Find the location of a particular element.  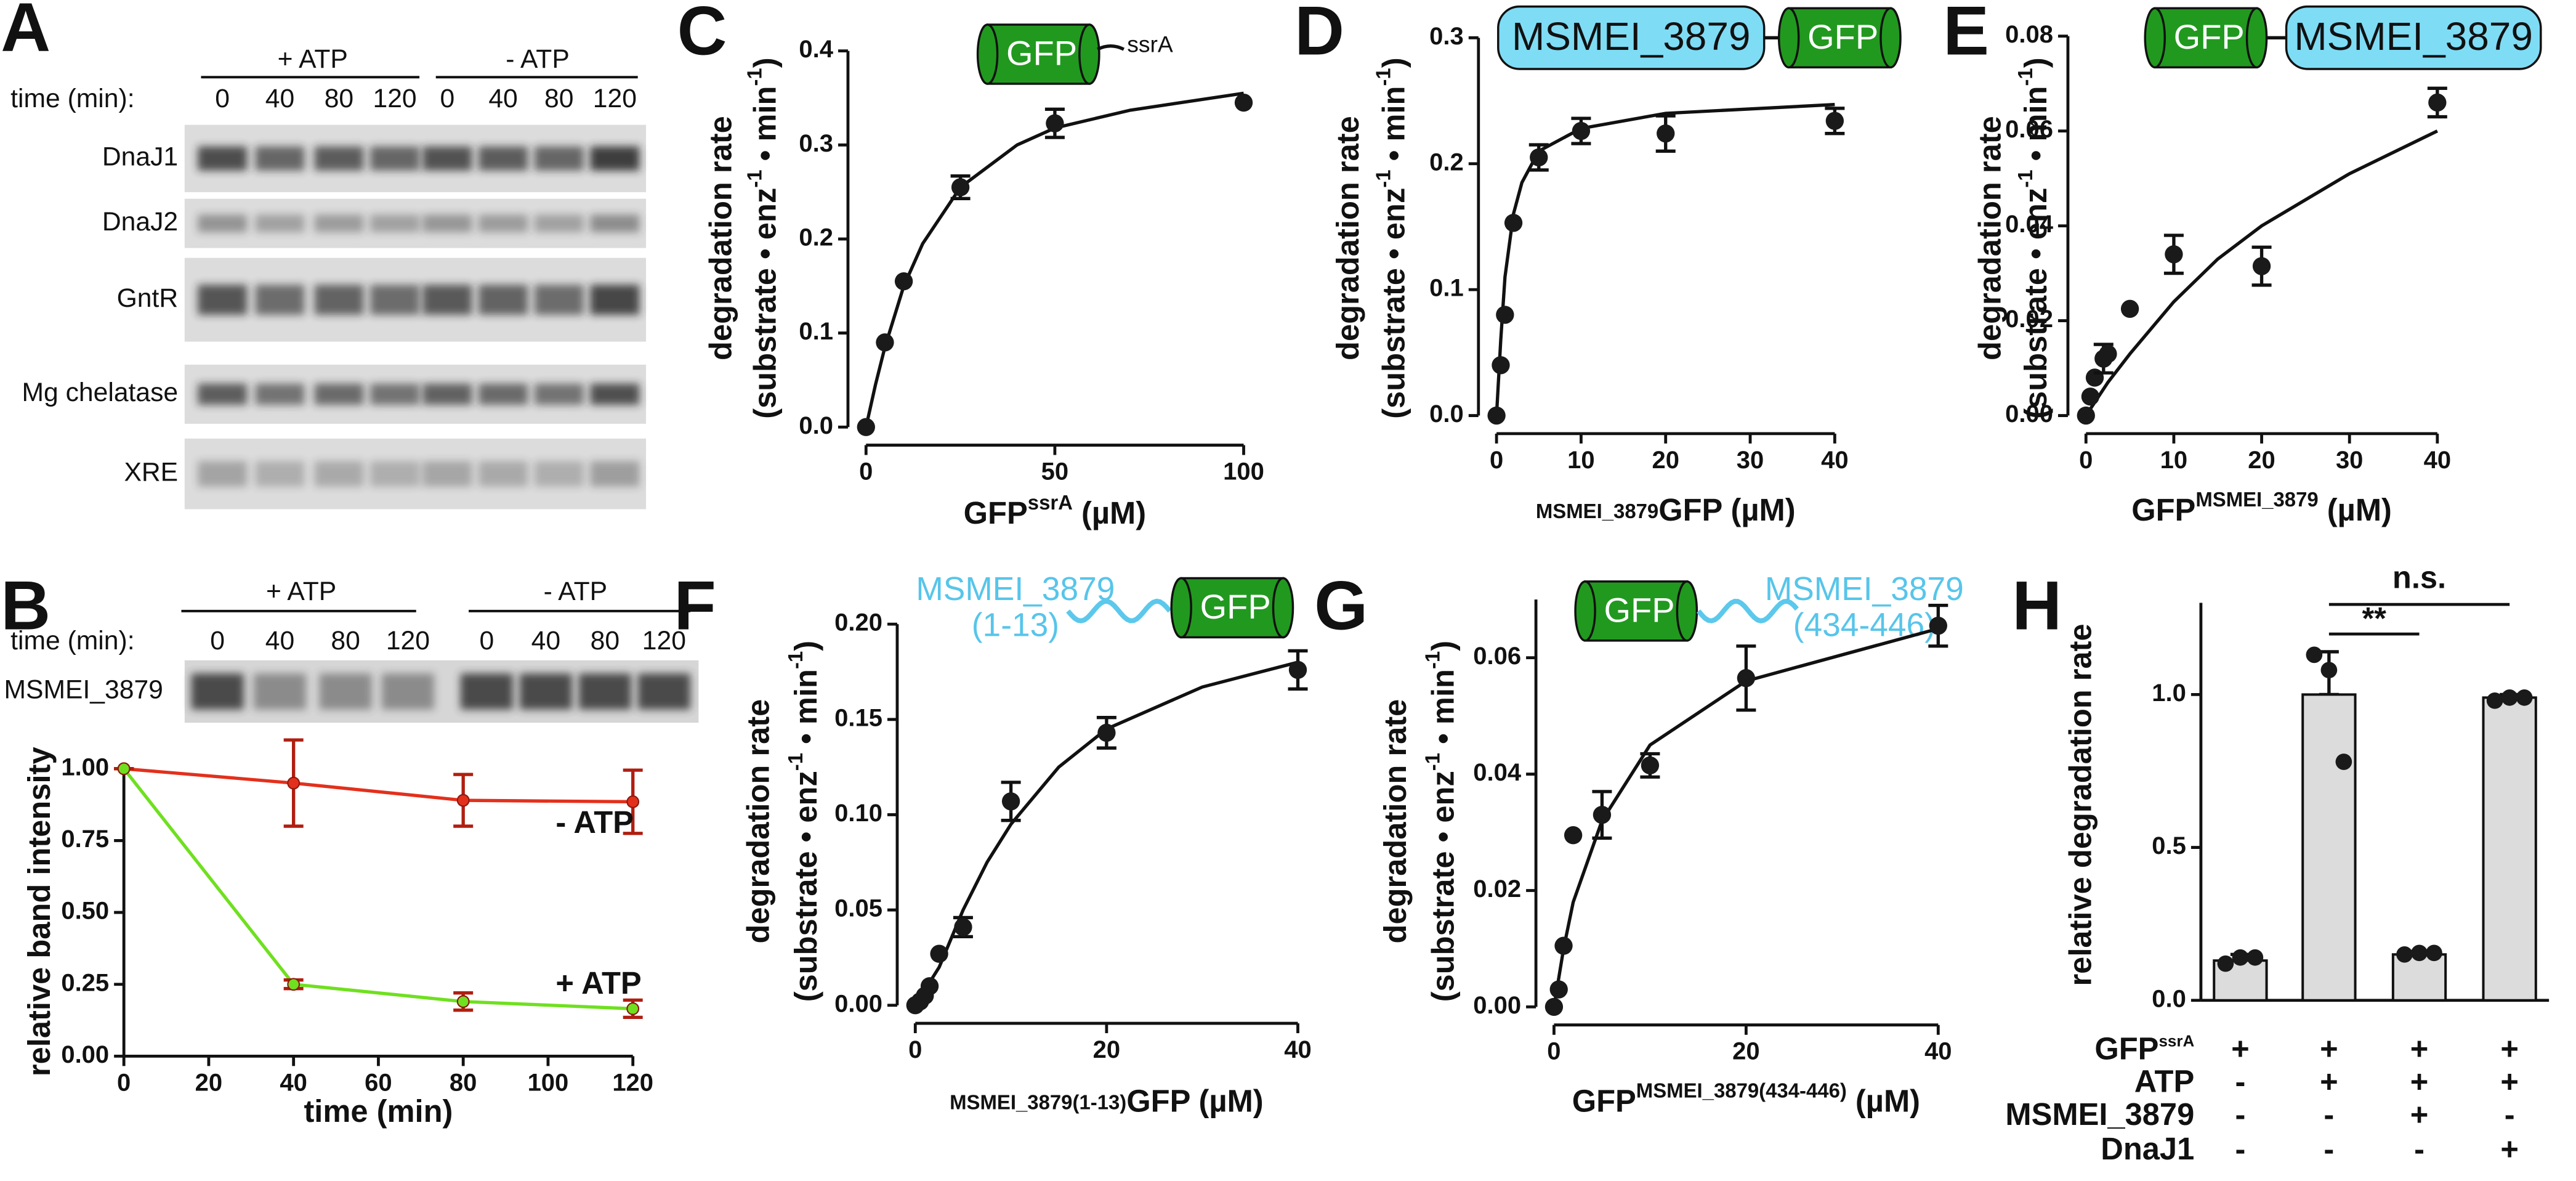

x-axis-label: time (min) is located at coordinates (378, 1111).